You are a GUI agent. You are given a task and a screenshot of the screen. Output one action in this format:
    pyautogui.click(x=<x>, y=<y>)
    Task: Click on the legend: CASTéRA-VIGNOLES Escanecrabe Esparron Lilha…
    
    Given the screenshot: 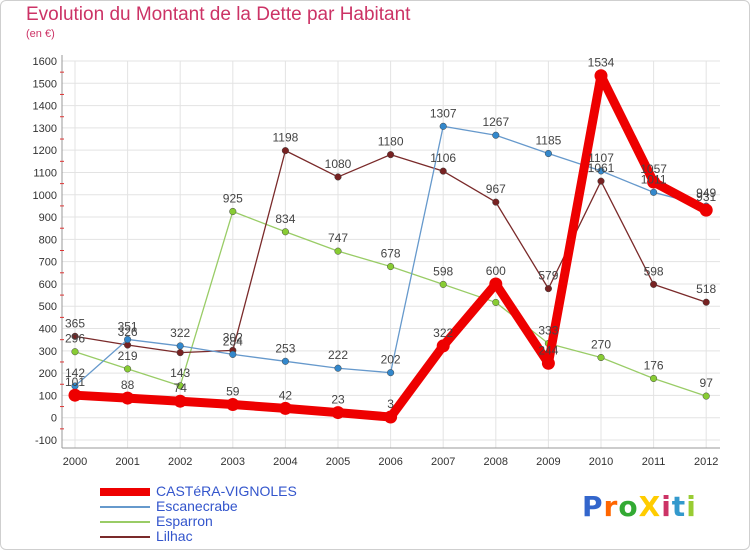 What is the action you would take?
    pyautogui.click(x=230, y=513)
    